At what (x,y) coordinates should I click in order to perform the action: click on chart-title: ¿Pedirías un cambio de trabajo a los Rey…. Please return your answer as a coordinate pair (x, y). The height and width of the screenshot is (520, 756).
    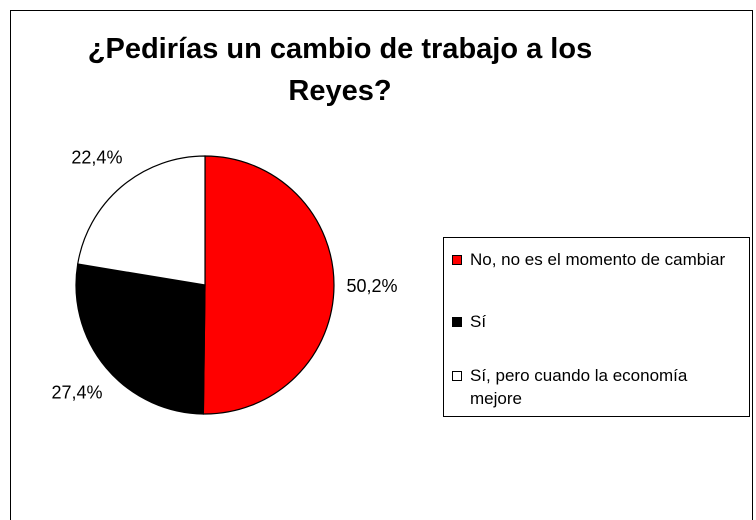
    Looking at the image, I should click on (340, 70).